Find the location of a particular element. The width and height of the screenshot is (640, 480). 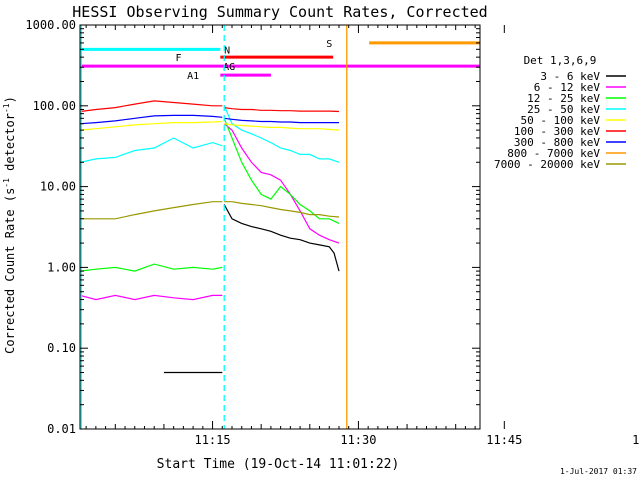

y-label-main: Corrected Count Rate (s is located at coordinates (10, 271).